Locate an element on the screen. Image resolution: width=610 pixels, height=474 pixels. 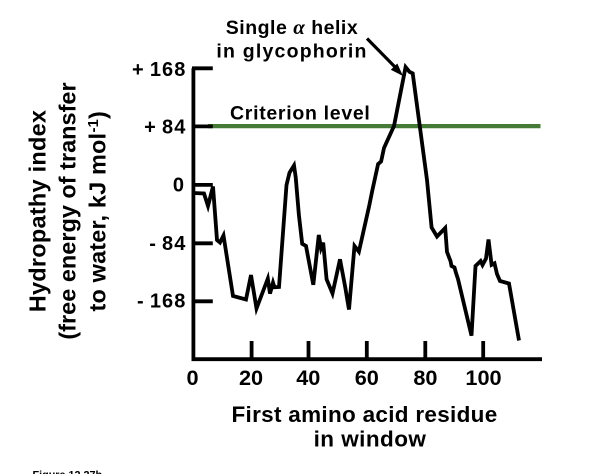
svg-text: + 84 is located at coordinates (165, 128).